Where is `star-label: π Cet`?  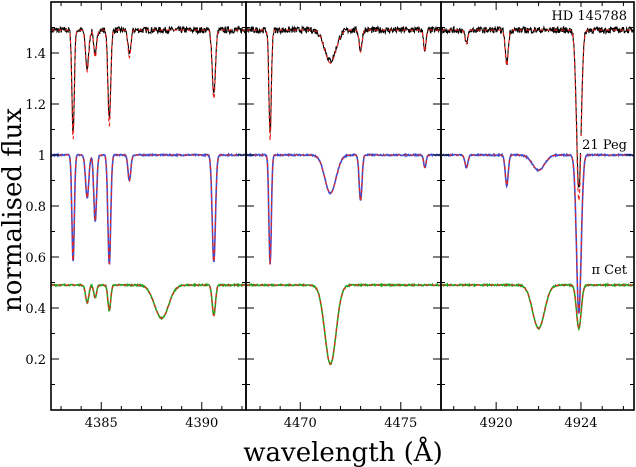
star-label: π Cet is located at coordinates (609, 270).